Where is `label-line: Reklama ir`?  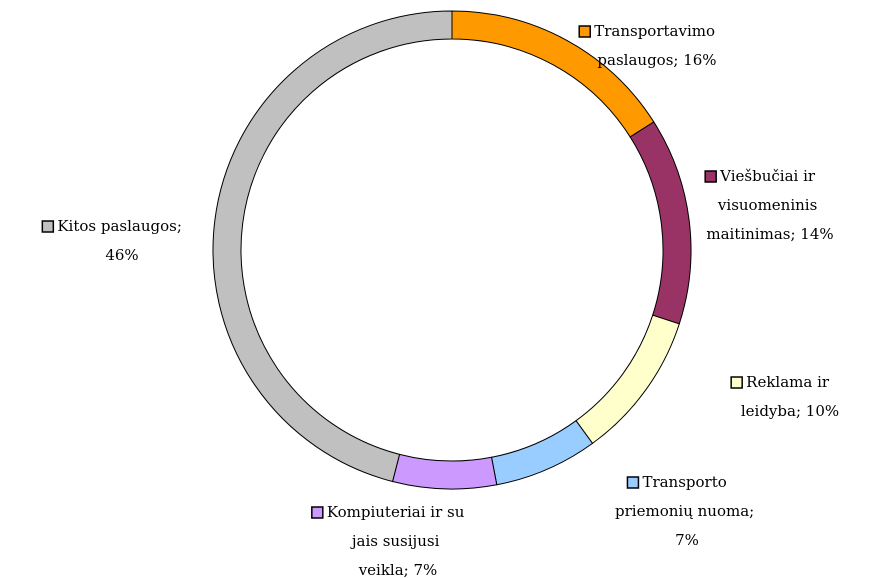 label-line: Reklama ir is located at coordinates (790, 382).